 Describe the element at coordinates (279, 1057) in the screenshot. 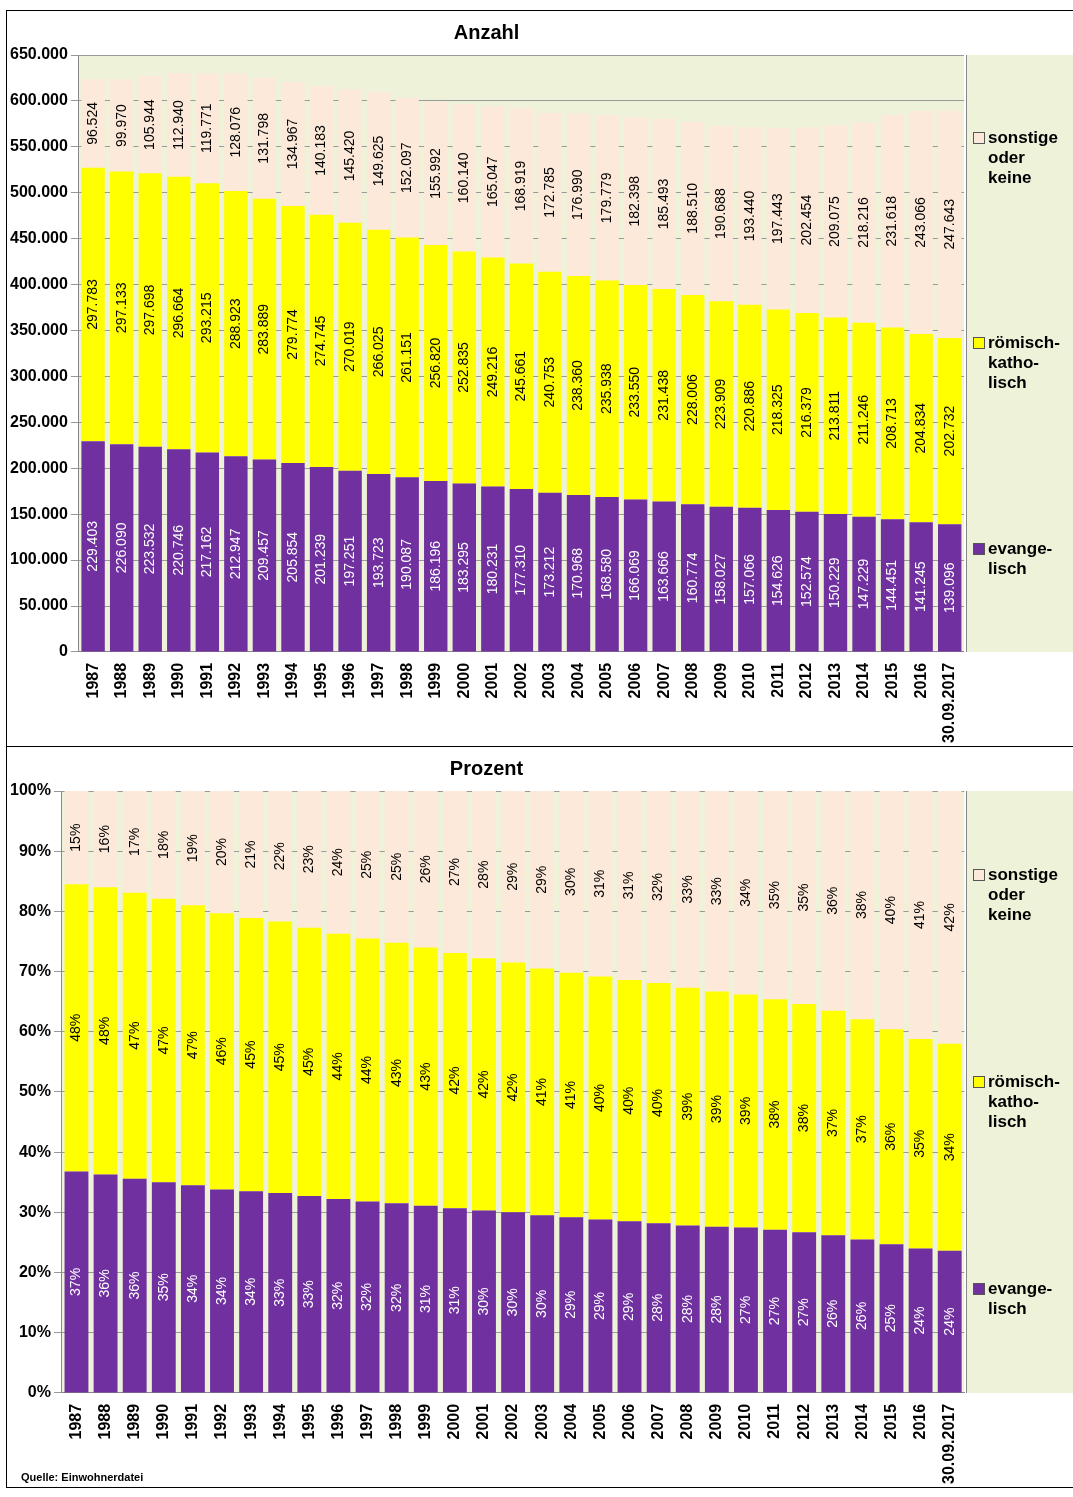

I see `data-label: 45%` at that location.